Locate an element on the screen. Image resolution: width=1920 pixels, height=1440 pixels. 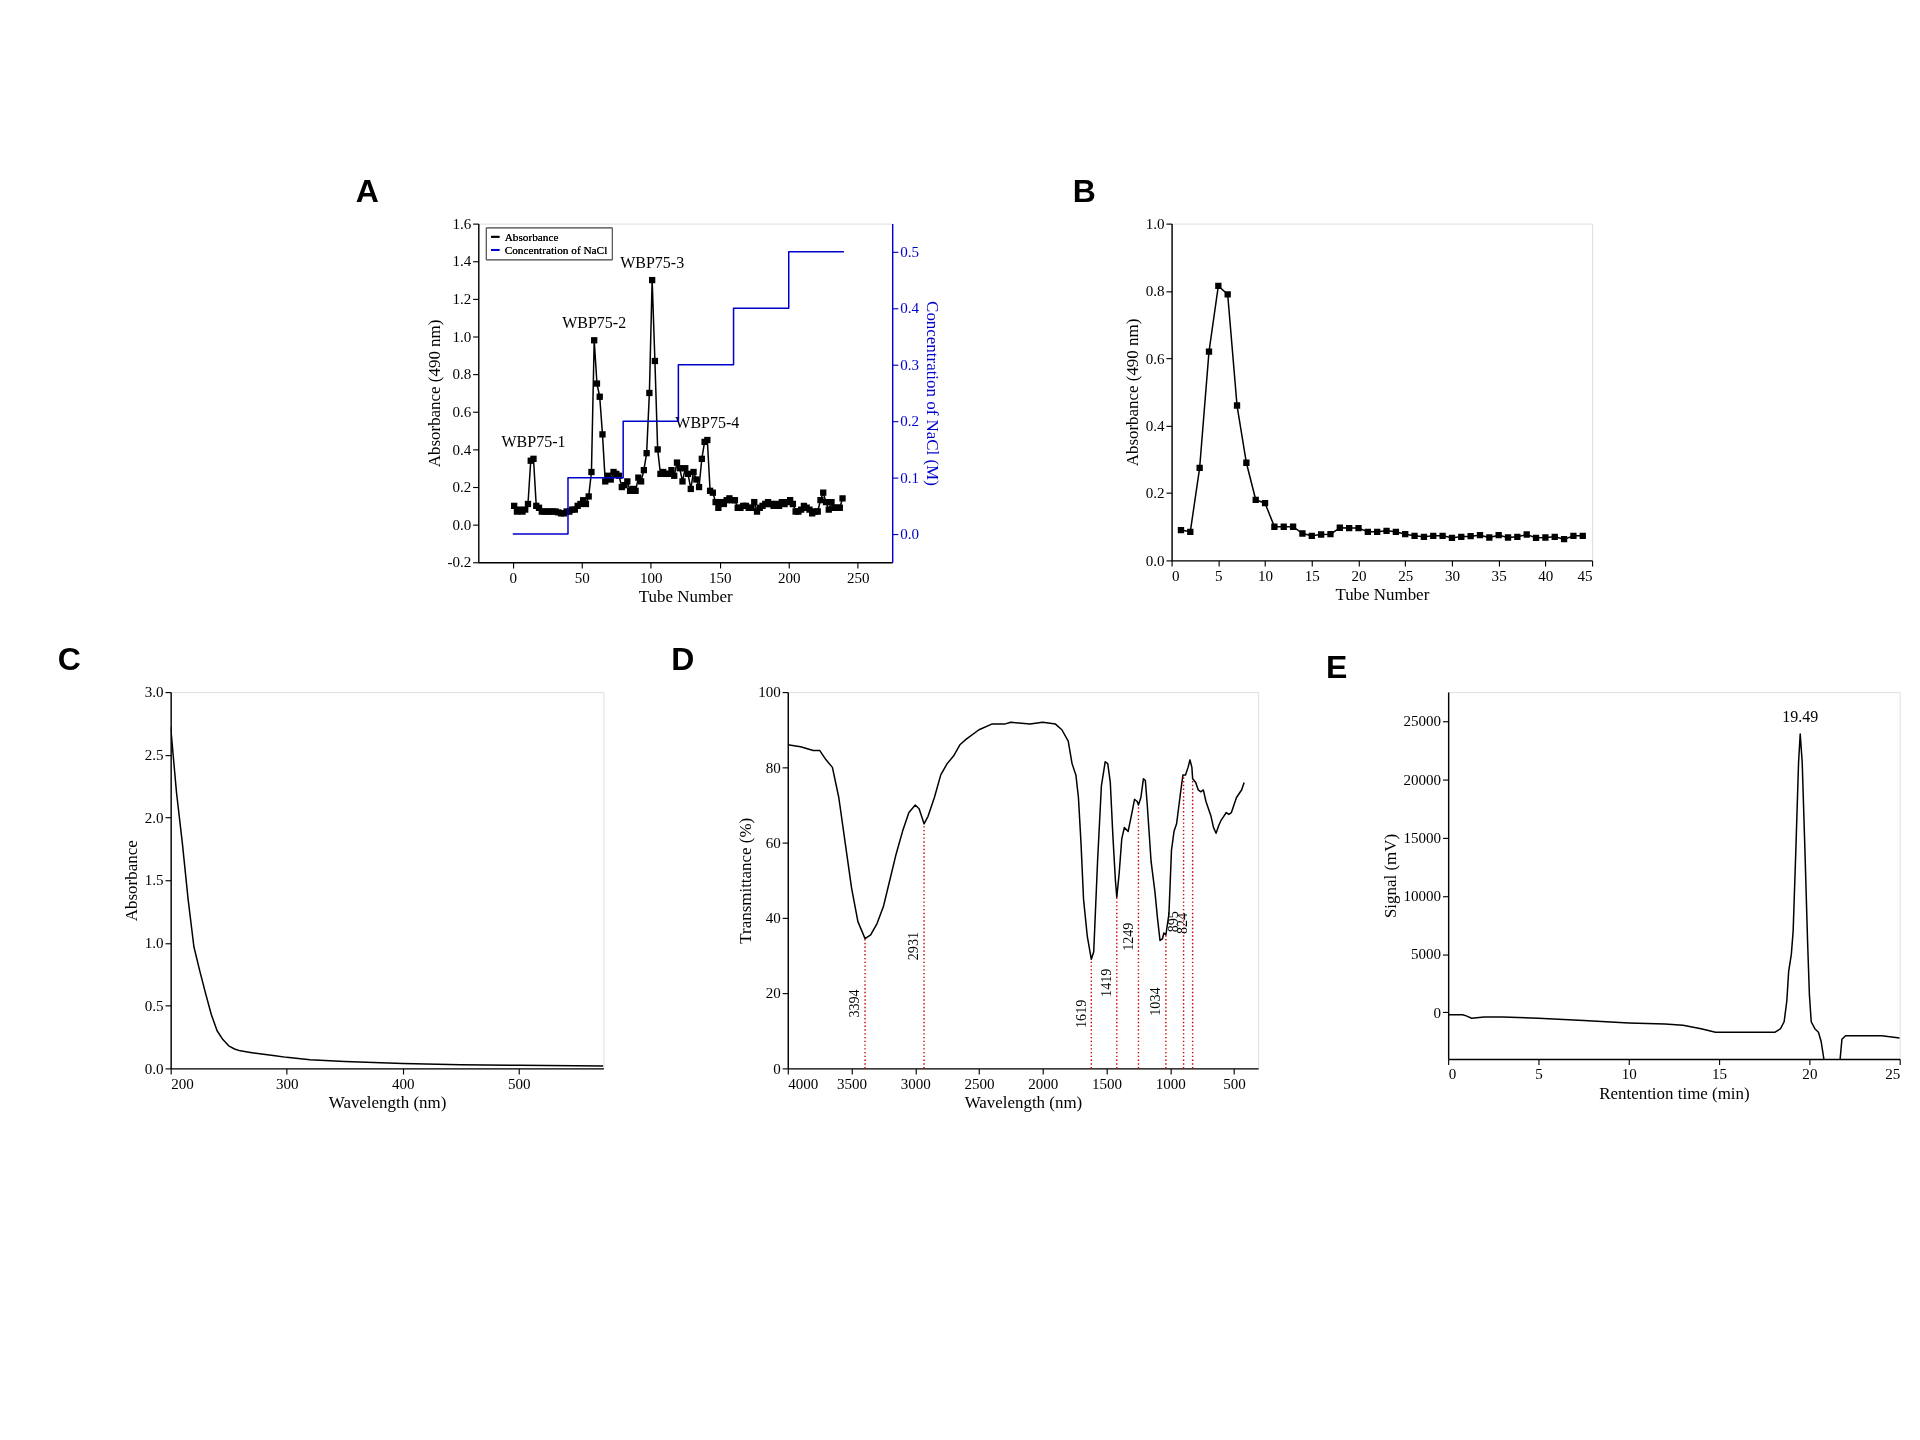
y-axis-title: Signal (mV) is located at coordinates (1390, 876).